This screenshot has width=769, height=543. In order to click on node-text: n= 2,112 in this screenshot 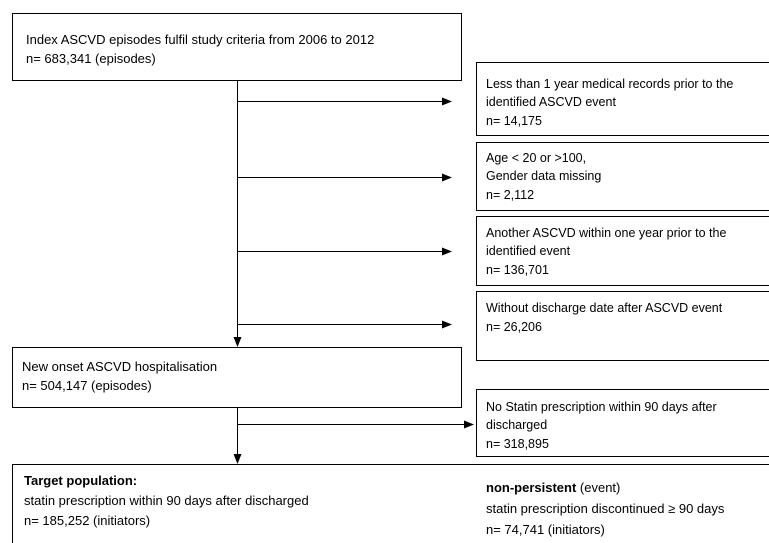, I will do `click(510, 195)`.